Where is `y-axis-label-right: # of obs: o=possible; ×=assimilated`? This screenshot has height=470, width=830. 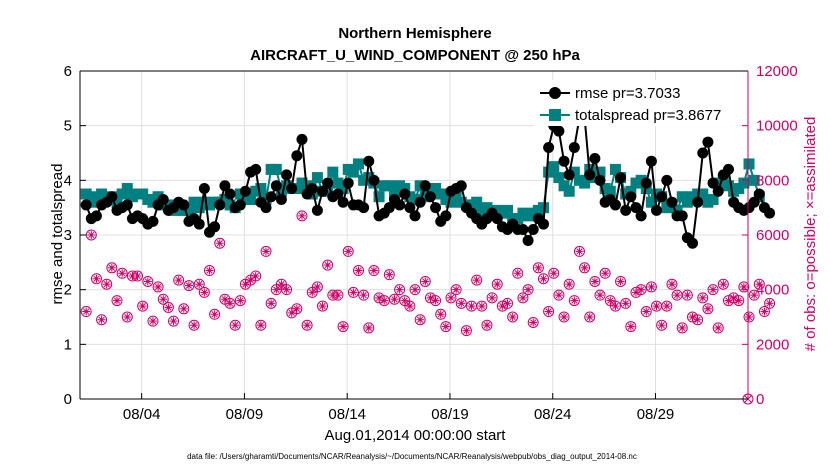
y-axis-label-right: # of obs: o=possible; ×=assimilated is located at coordinates (810, 234).